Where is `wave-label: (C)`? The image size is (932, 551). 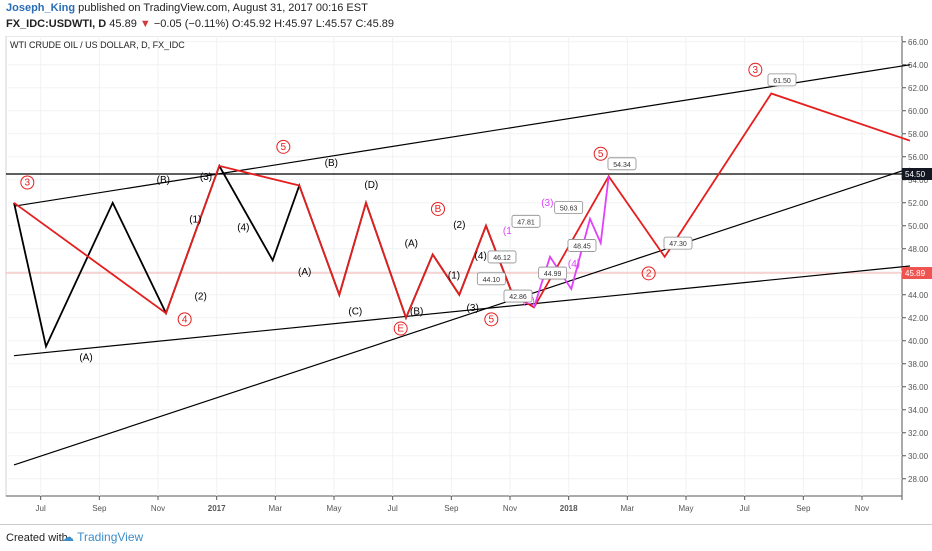 wave-label: (C) is located at coordinates (355, 311).